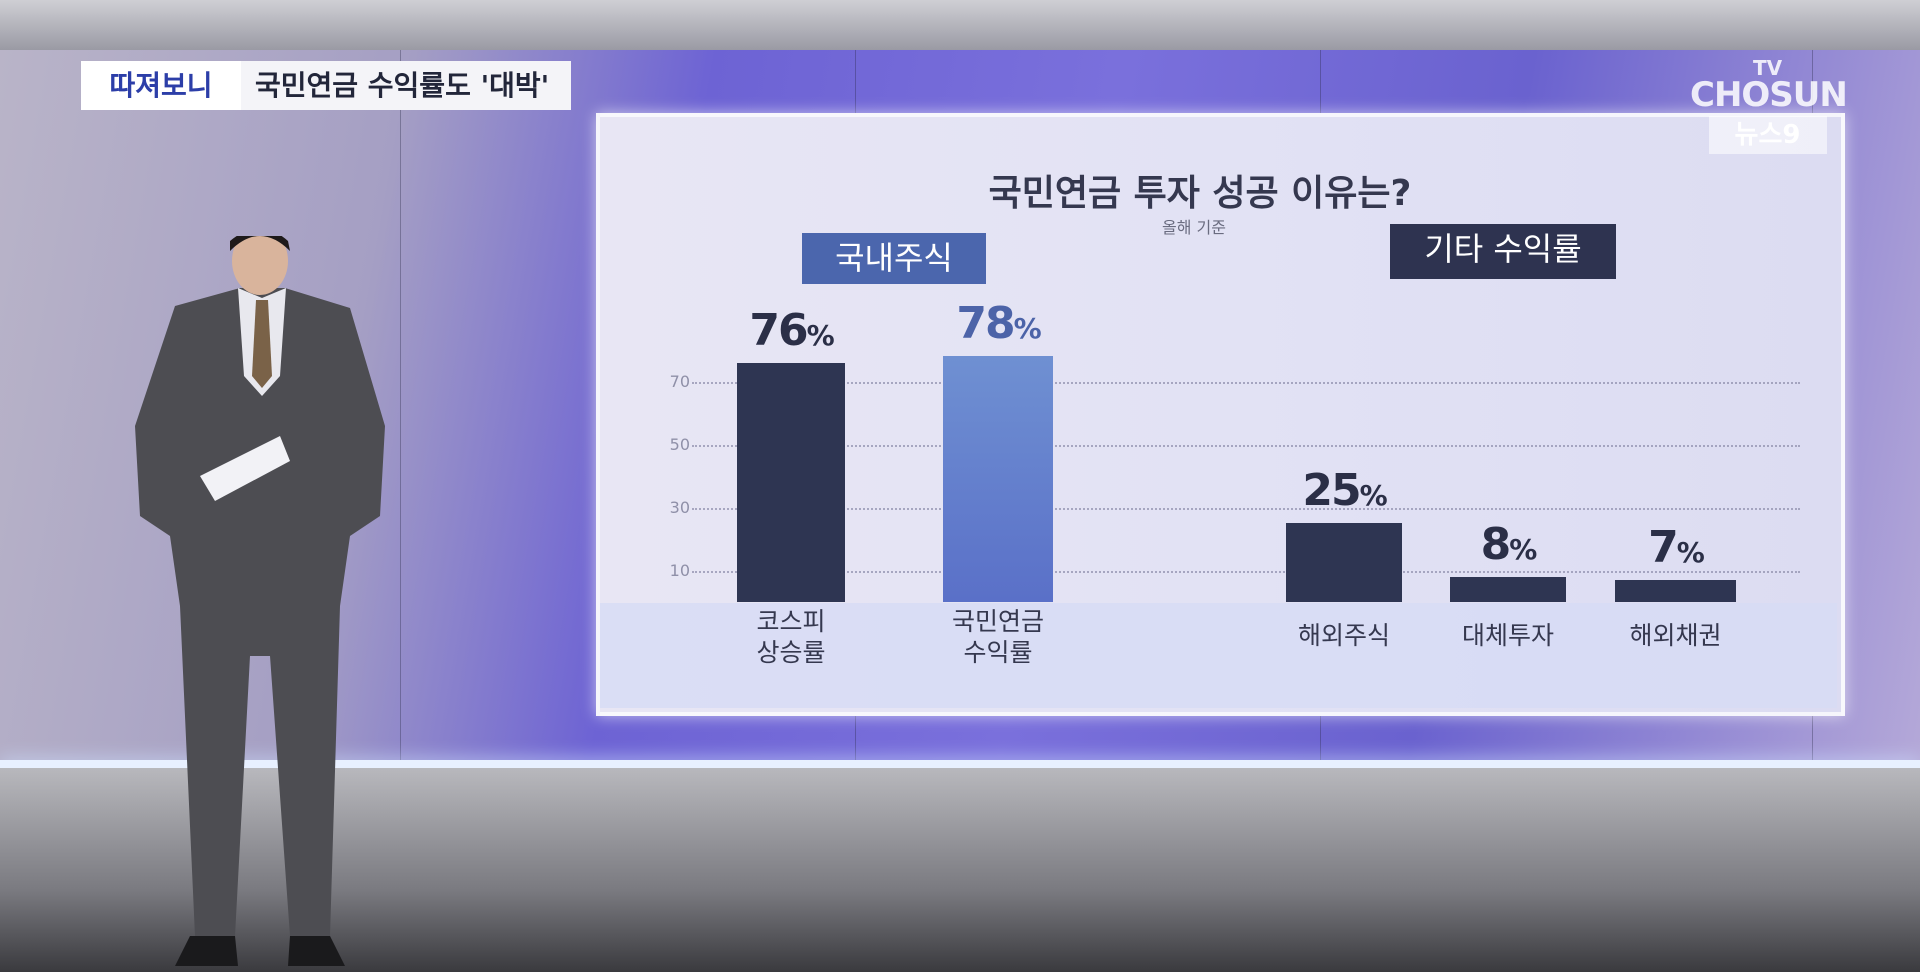 The width and height of the screenshot is (1920, 972). I want to click on category-label: 해외채권, so click(1676, 635).